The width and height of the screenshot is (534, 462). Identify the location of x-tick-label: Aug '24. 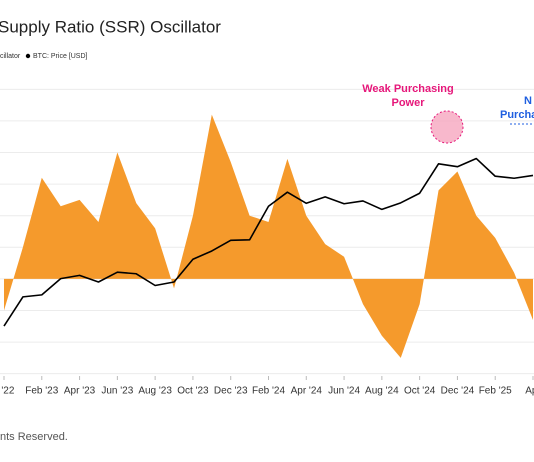
(382, 391).